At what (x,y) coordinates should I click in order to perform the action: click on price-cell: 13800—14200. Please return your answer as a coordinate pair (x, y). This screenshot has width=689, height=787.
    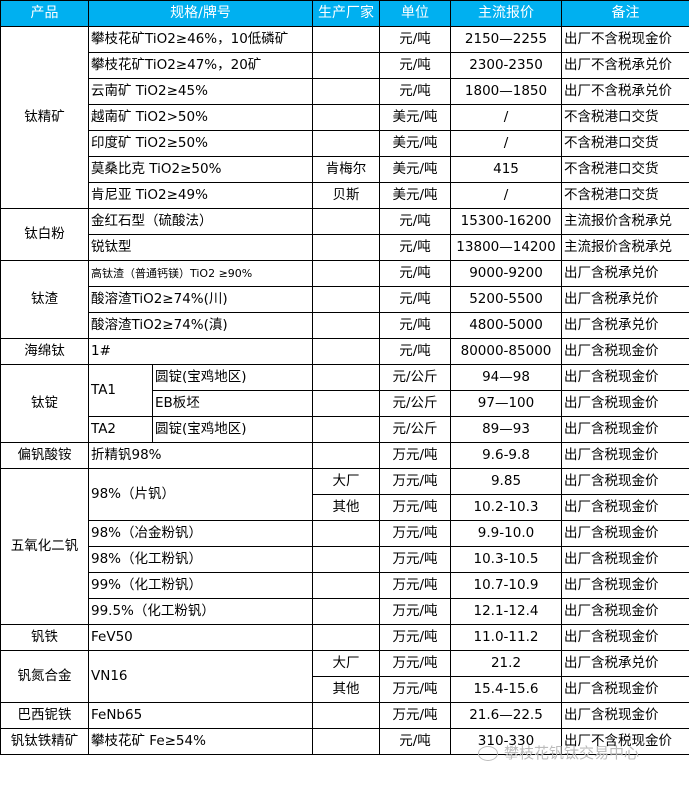
    Looking at the image, I should click on (506, 247).